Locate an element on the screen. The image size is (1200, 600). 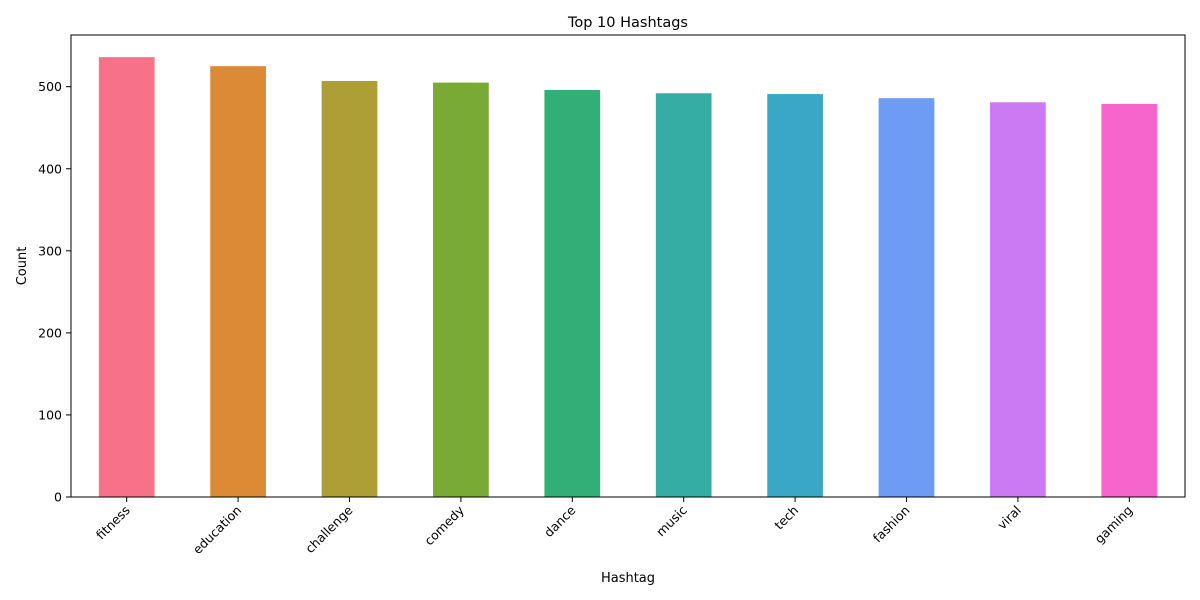
x-tick-label-gaming: gaming is located at coordinates (1114, 525).